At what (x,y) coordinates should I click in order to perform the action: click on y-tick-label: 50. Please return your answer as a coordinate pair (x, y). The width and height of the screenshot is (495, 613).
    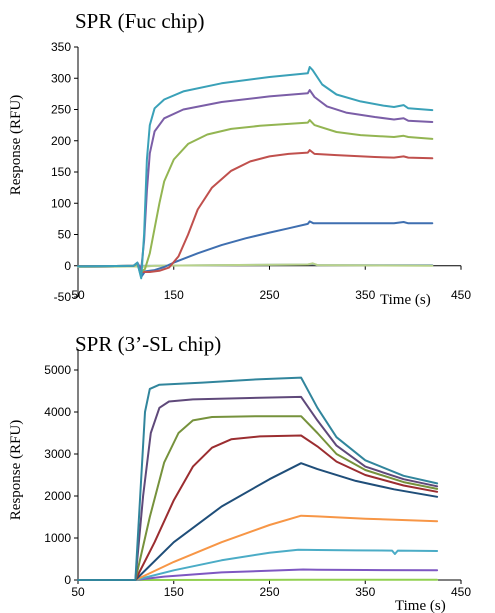
    Looking at the image, I should click on (65, 235).